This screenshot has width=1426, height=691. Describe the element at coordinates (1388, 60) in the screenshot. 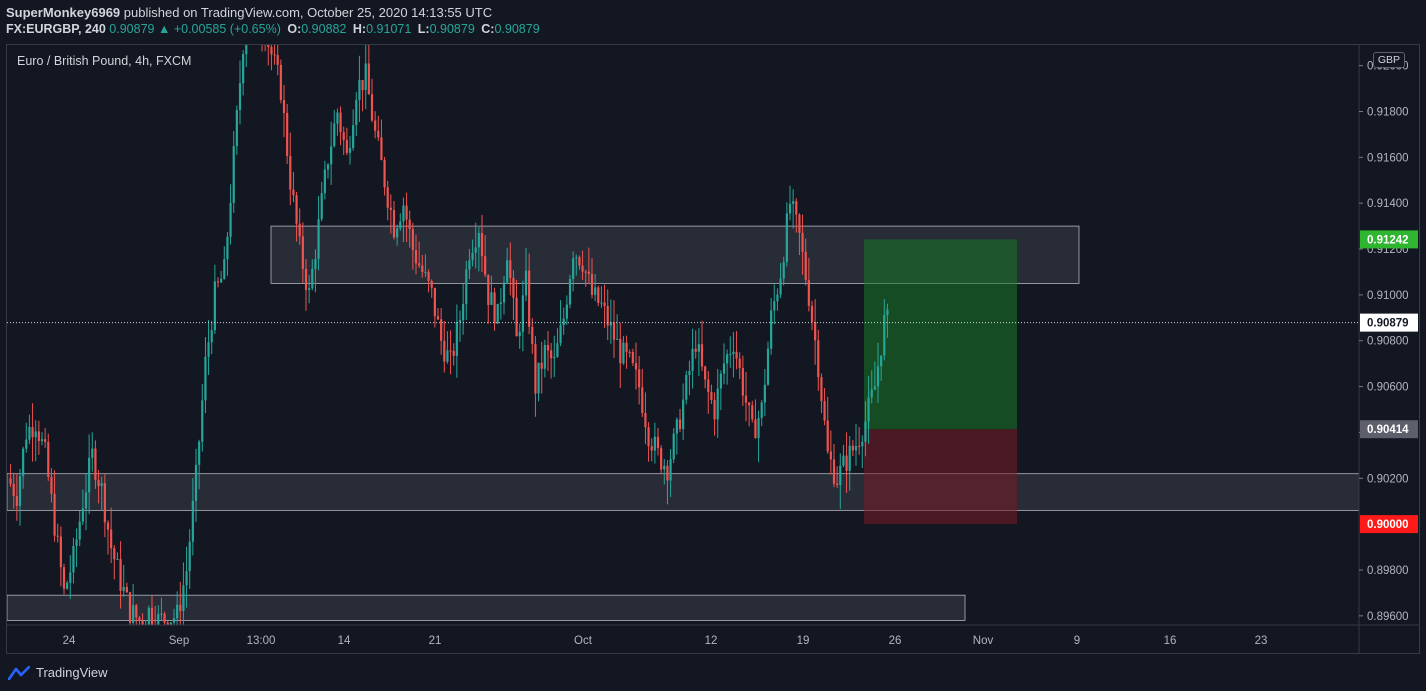

I see `currency-badge: GBP` at that location.